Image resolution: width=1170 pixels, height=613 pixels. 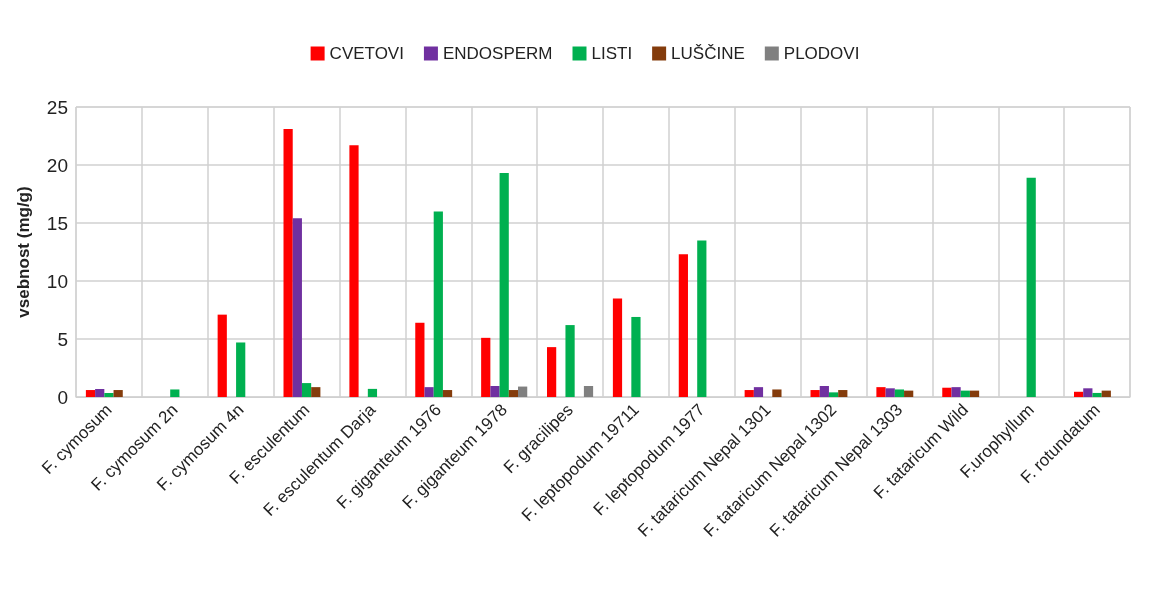 I want to click on y-tick-label: 0, so click(x=62, y=397).